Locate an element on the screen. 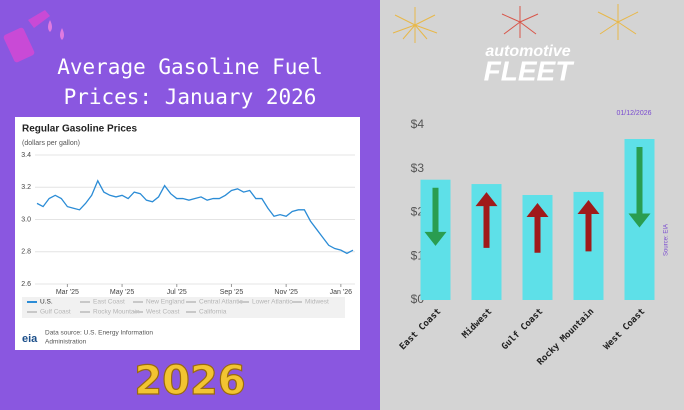 The width and height of the screenshot is (684, 410). x-tick-label: Jul '25 is located at coordinates (177, 292).